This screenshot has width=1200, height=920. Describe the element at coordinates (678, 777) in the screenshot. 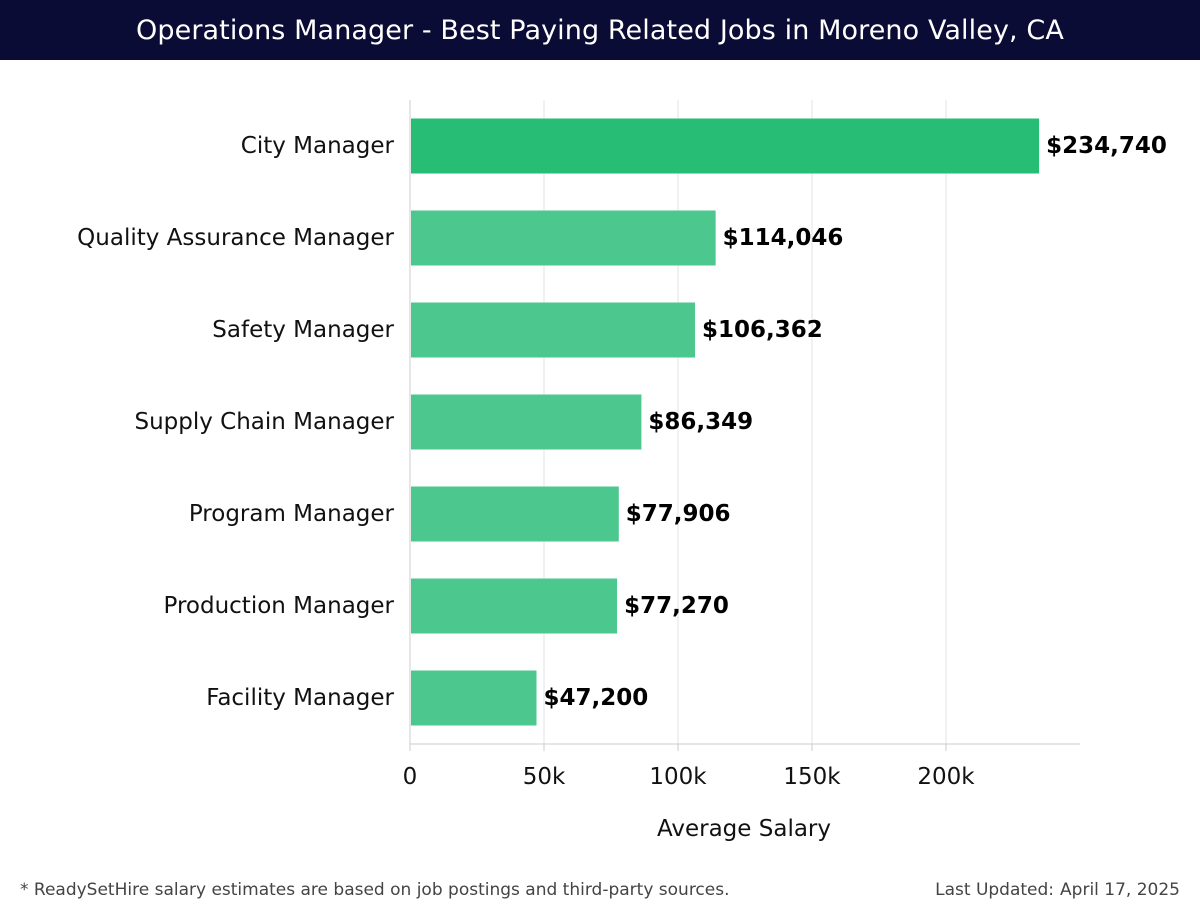

I see `x-tick-label: 100k` at that location.